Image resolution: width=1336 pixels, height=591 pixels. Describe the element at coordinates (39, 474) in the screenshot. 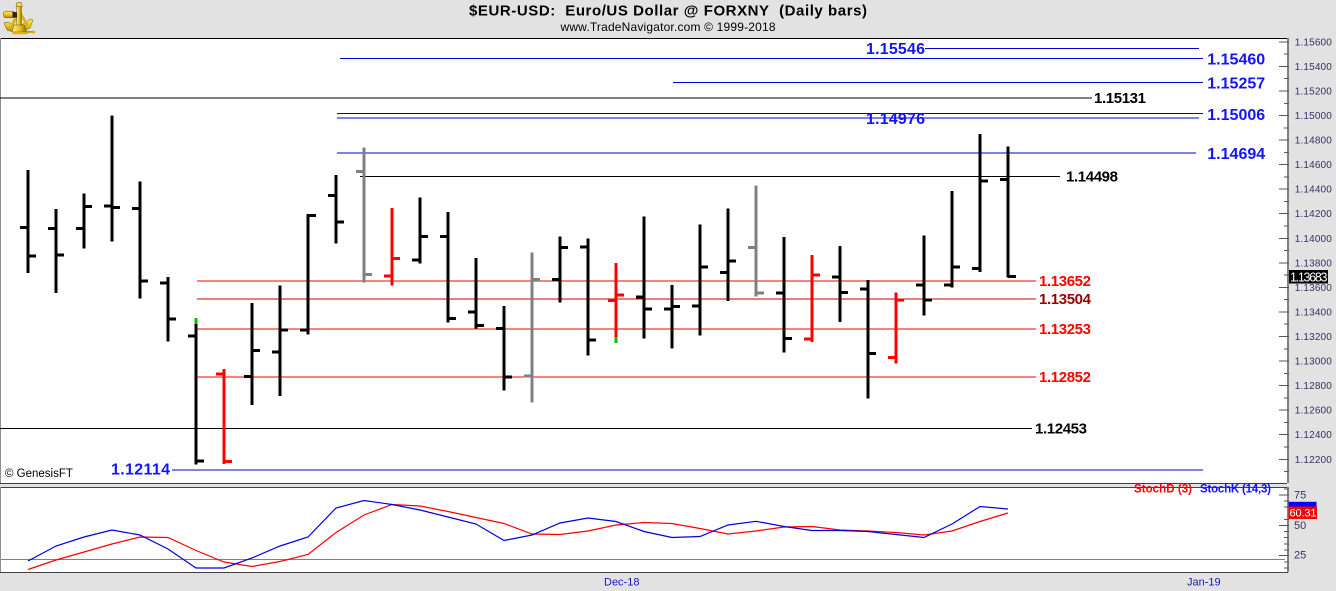

I see `svg-text: © GenesisFT` at that location.